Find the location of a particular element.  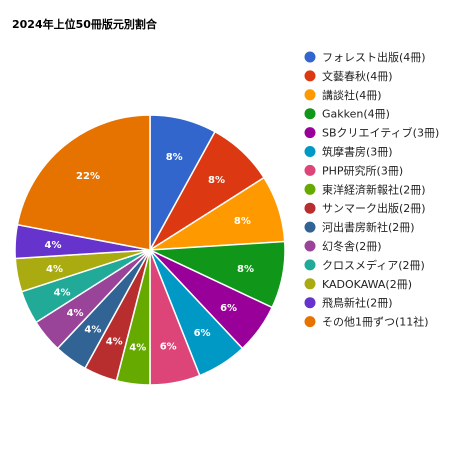

pie-slice is located at coordinates (83, 182).